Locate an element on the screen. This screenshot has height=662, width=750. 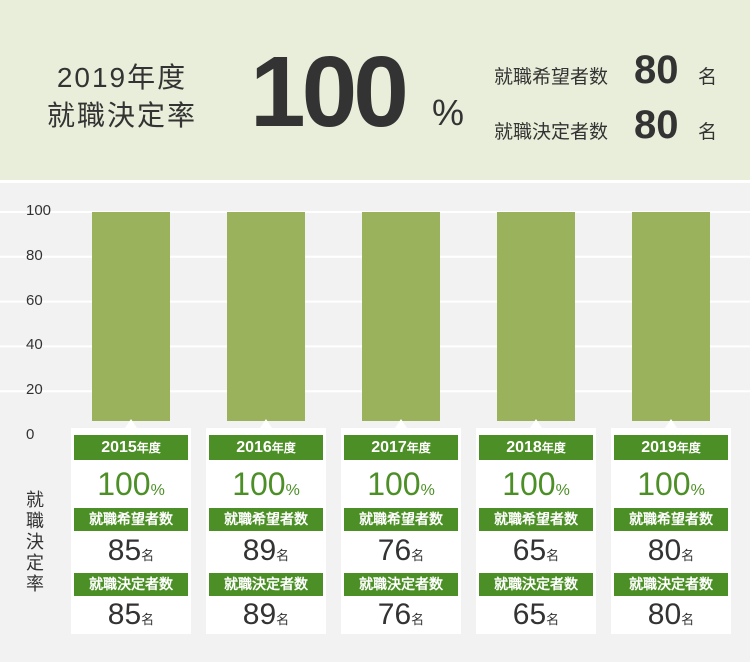
year-card: 2017年度 100% 就職希望者数 76名 就職決定者数 76名 is located at coordinates (401, 526).